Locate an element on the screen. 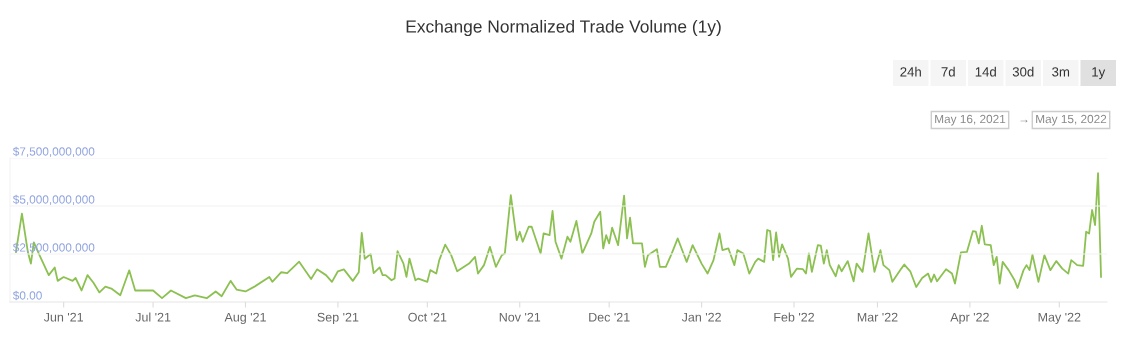 This screenshot has height=344, width=1127. x-tick-label: Feb '22 is located at coordinates (794, 317).